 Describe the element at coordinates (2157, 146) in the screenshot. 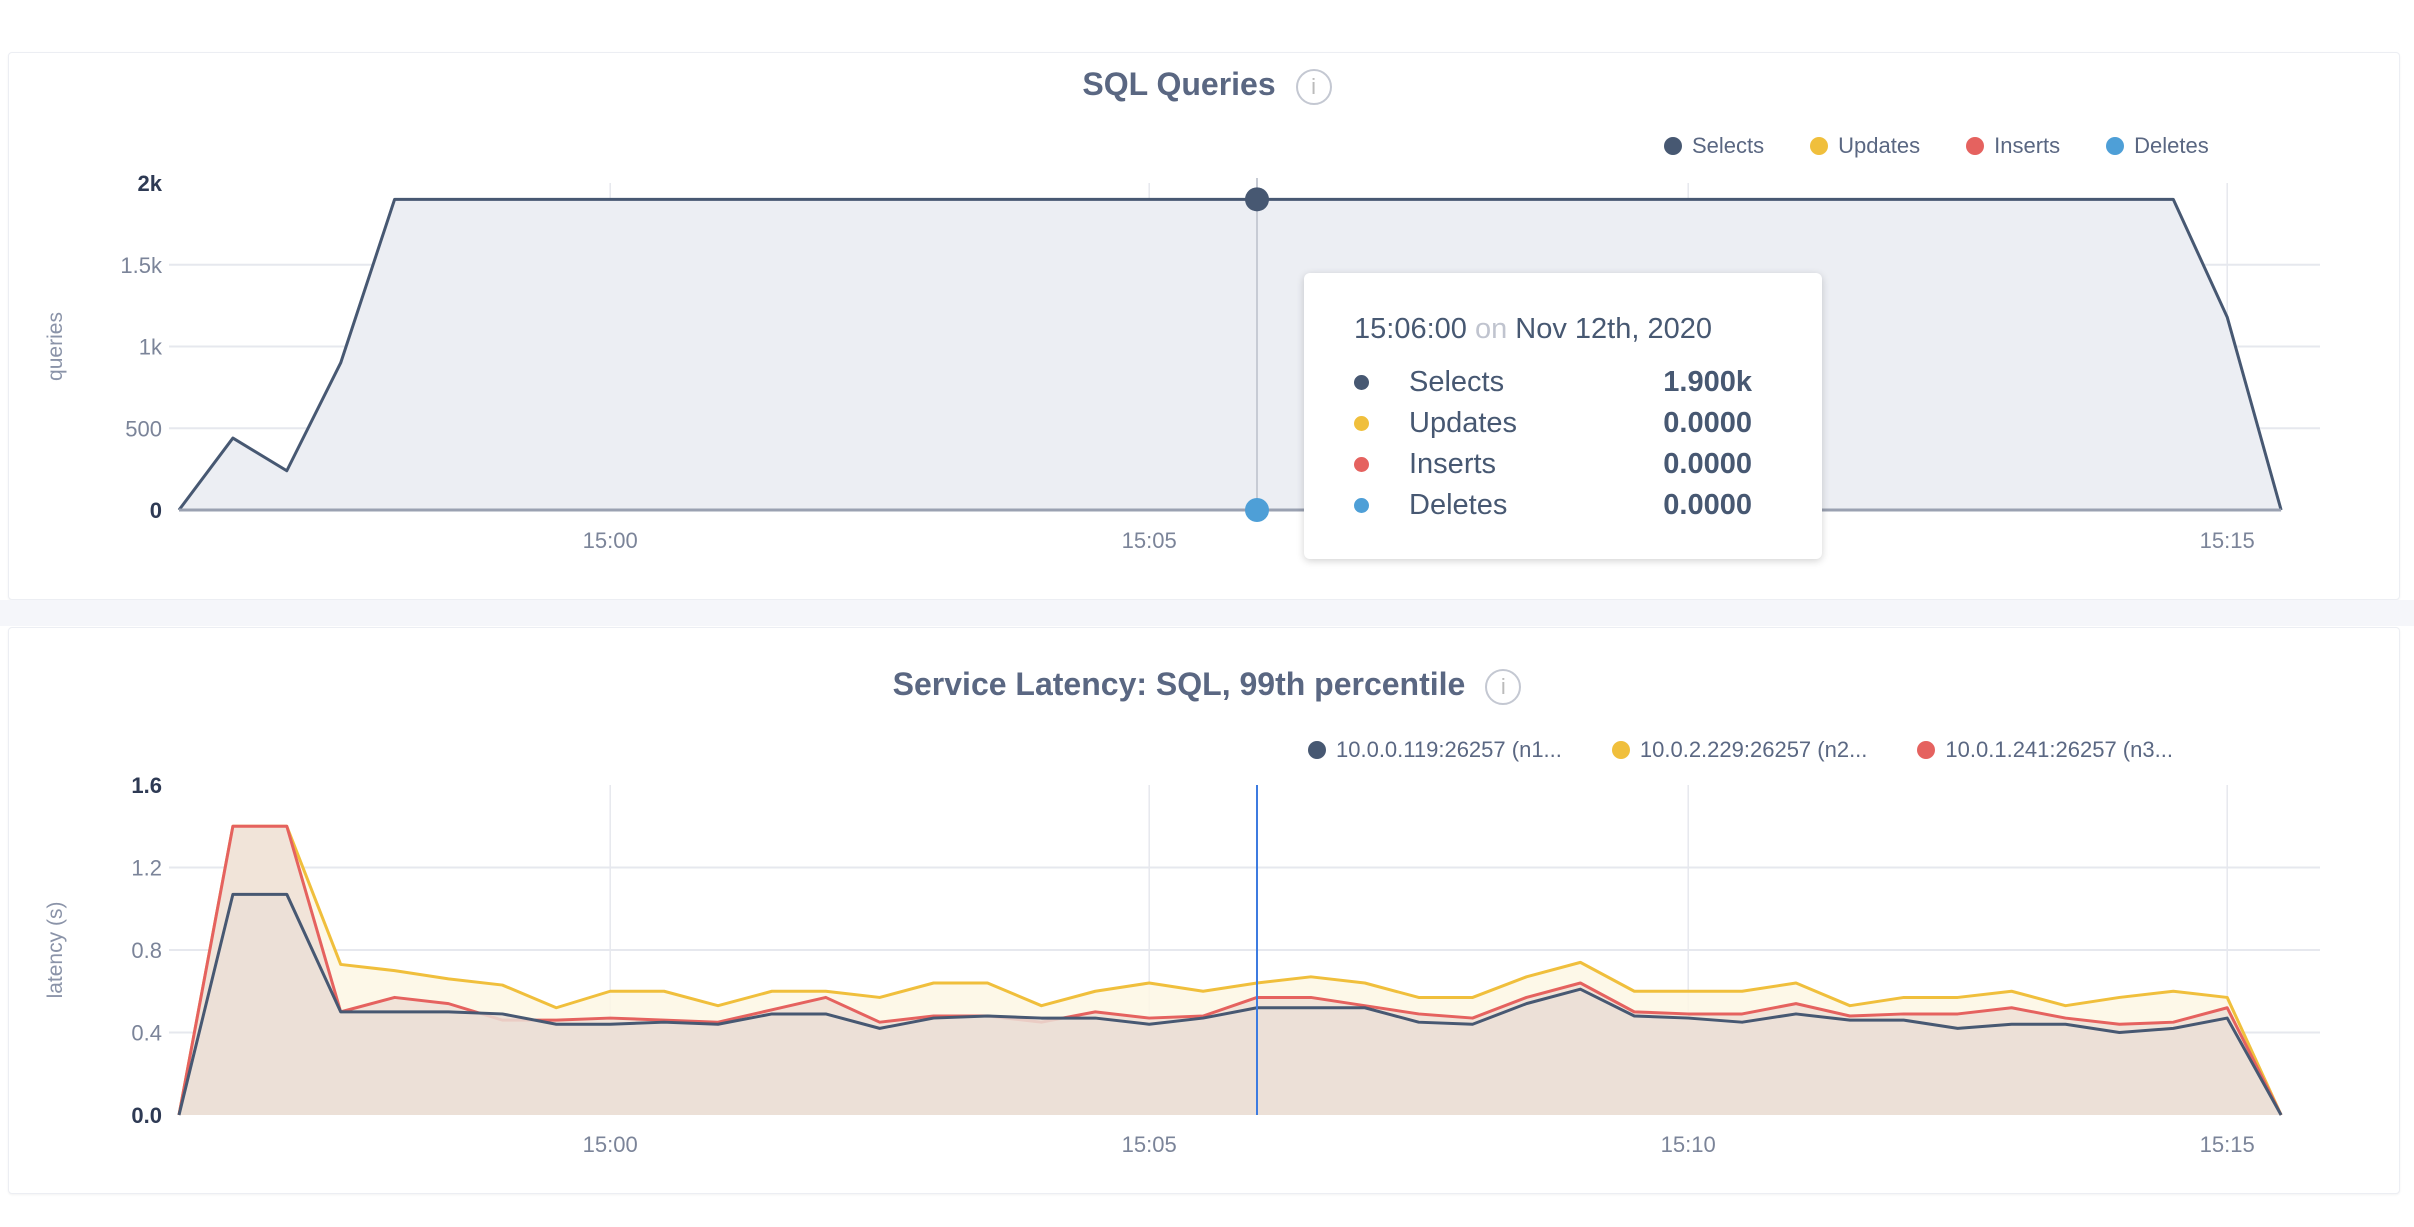

I see `legend-item-deletes: Deletes` at that location.